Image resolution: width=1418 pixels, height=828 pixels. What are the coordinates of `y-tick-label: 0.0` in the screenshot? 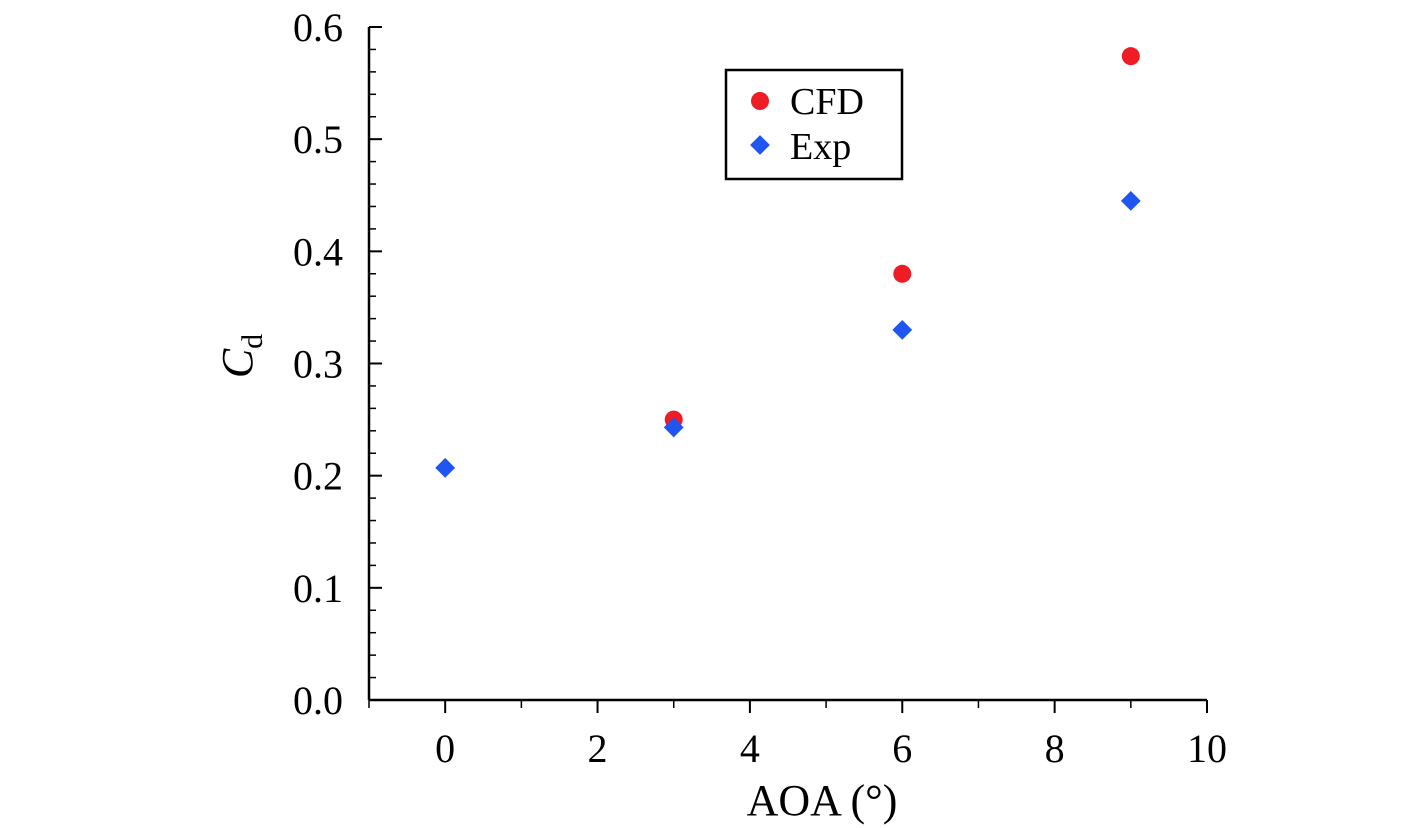 It's located at (318, 700).